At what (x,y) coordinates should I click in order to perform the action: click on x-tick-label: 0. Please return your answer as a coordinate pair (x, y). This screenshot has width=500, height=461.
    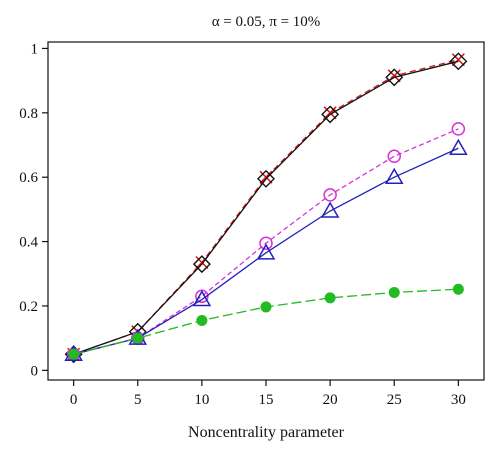
    Looking at the image, I should click on (74, 400).